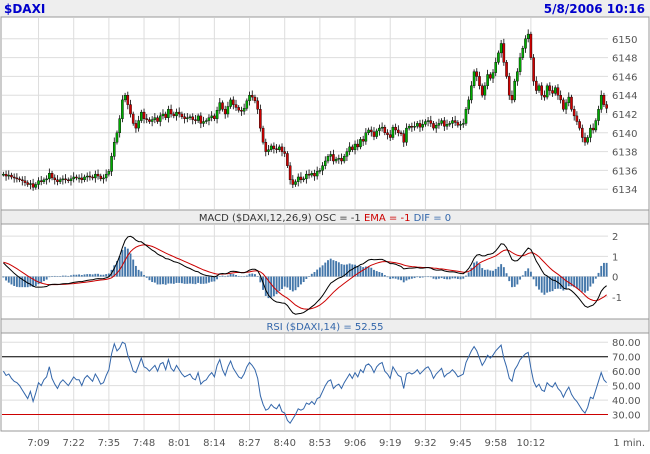 This screenshot has height=454, width=650. I want to click on macd-tick-label: 1, so click(615, 257).